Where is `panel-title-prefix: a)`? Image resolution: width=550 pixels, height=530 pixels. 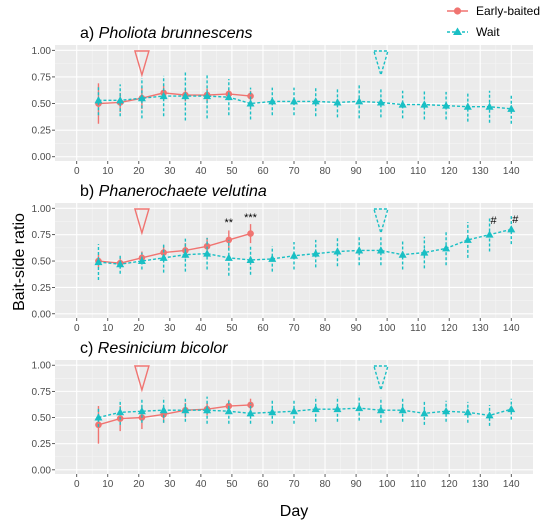 panel-title-prefix: a) is located at coordinates (89, 33).